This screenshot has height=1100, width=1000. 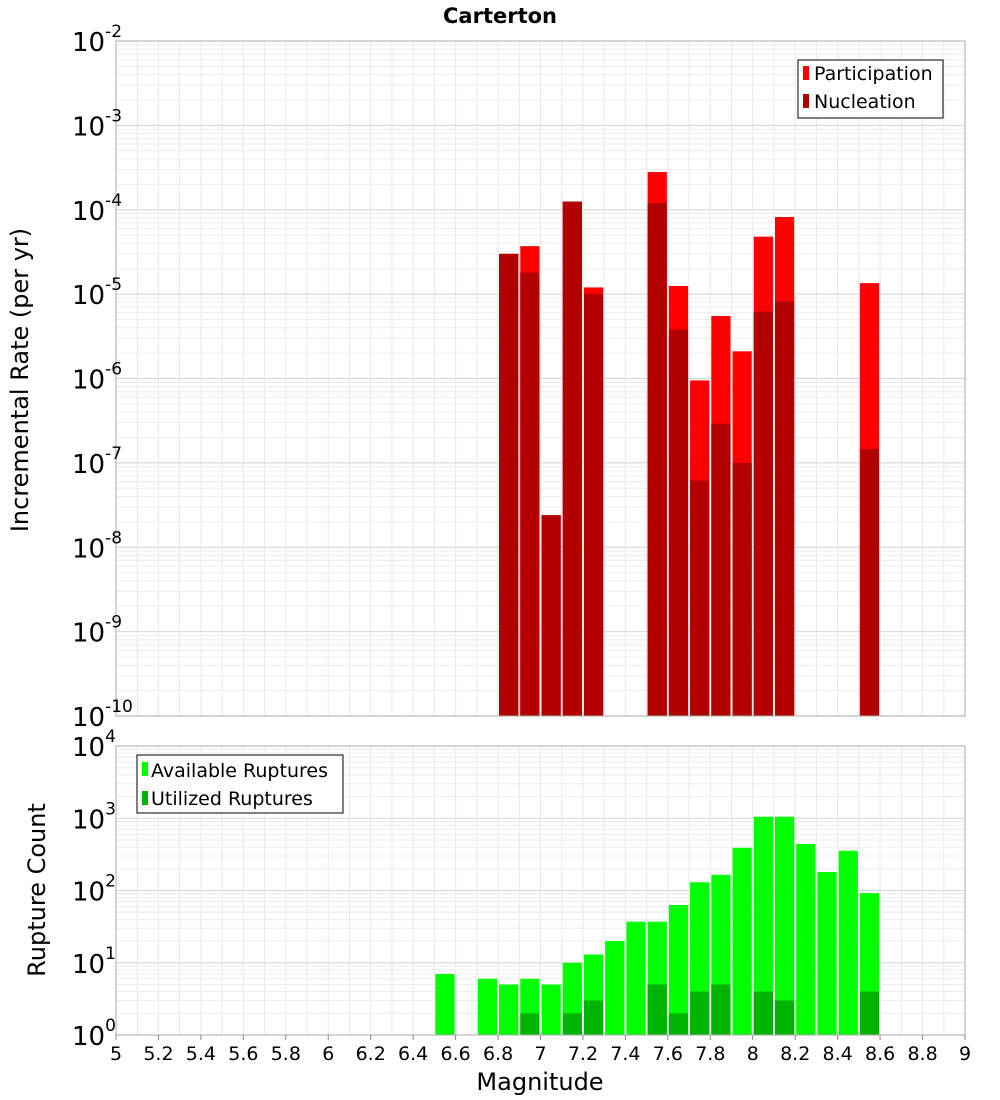 I want to click on top-y-tick-label: 10⁻⁸, so click(x=97, y=546).